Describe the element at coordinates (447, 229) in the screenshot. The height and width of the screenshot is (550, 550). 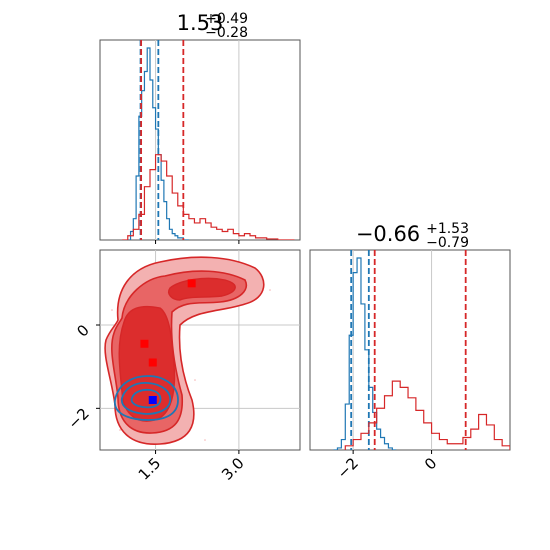
I see `panel-bottom-right-title-plus: +1.53` at that location.